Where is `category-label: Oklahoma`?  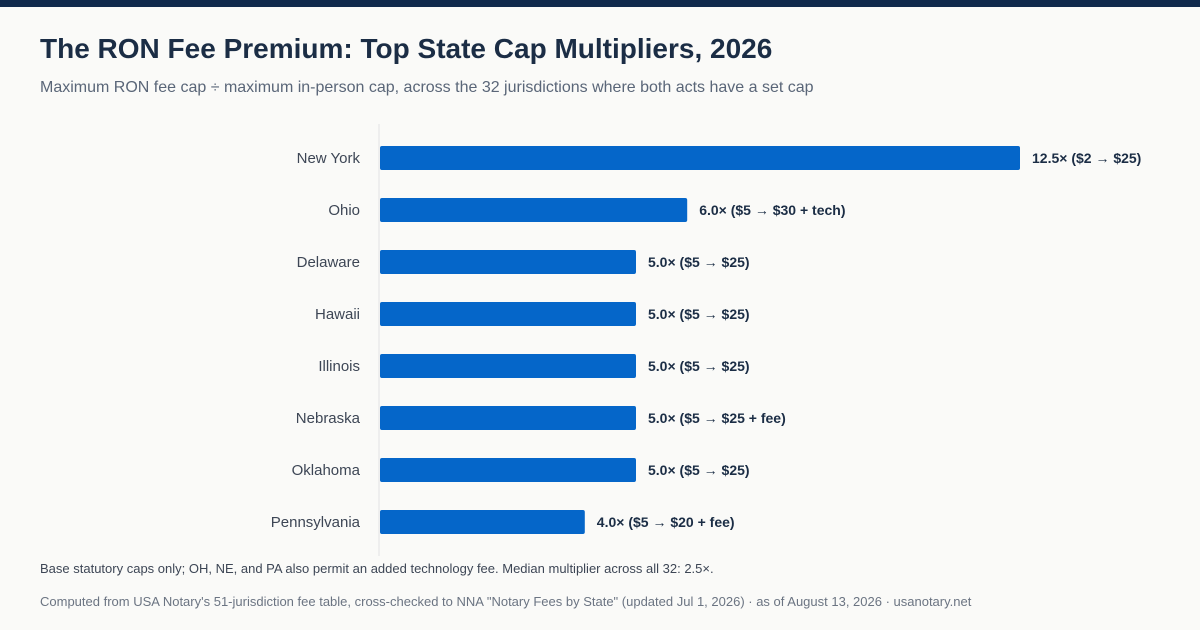 category-label: Oklahoma is located at coordinates (326, 470).